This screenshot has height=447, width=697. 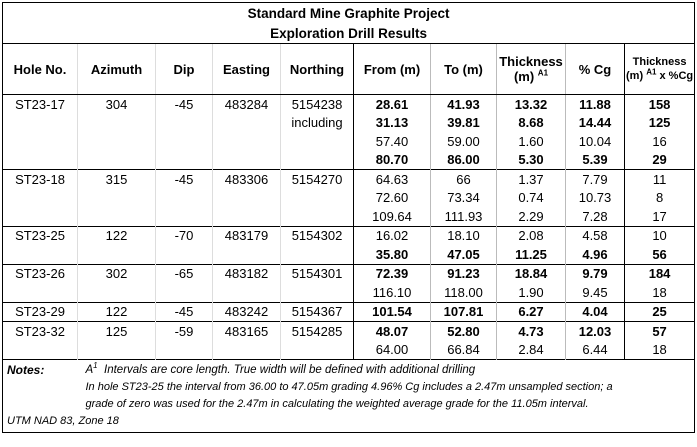 I want to click on cell-to: 107.81, so click(x=463, y=311).